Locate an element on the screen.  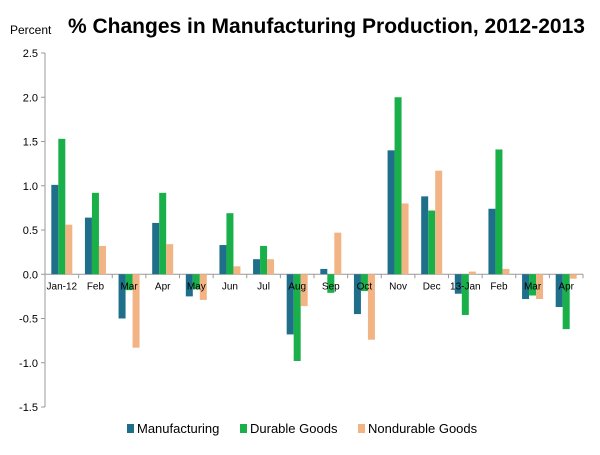
y-tick-label: 2.0 is located at coordinates (30, 98).